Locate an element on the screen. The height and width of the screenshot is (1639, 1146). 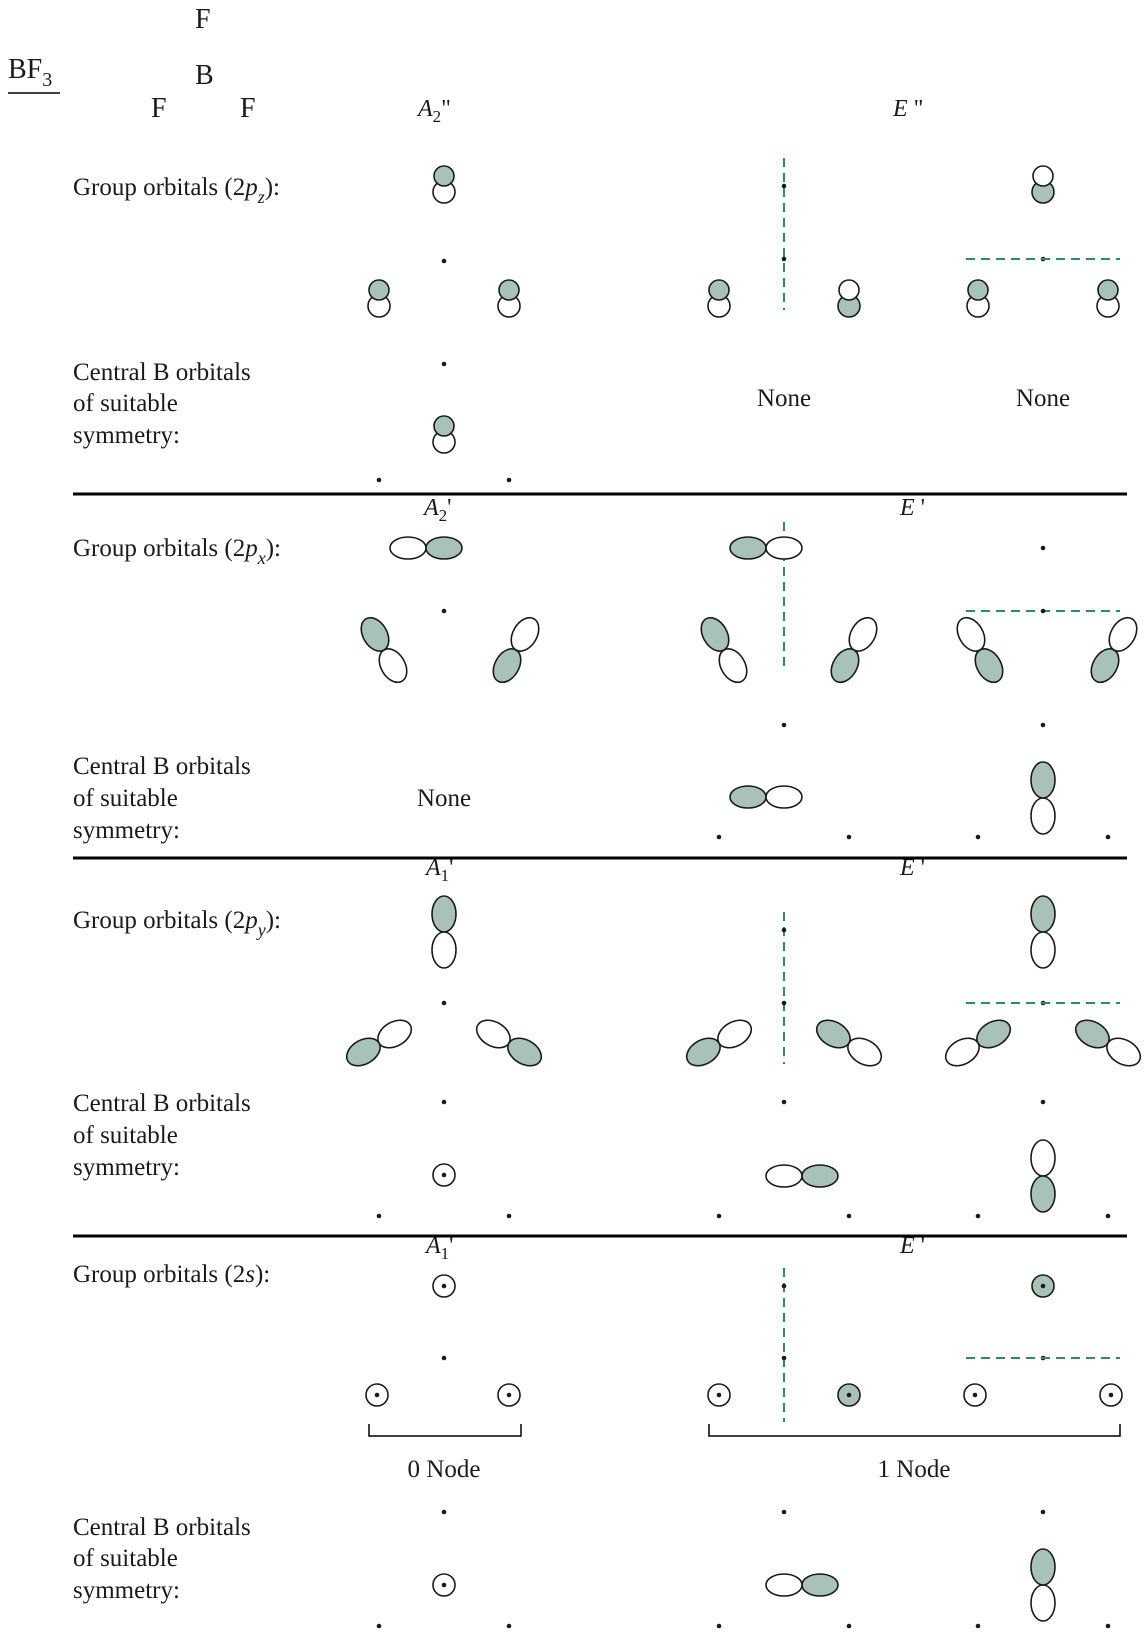
node-brackets: 0 Node 1 Node is located at coordinates (744, 1453).